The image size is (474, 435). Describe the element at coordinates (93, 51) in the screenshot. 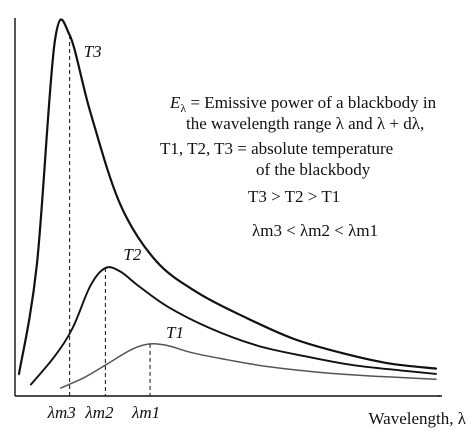

I see `curve-label-t3: T3` at that location.